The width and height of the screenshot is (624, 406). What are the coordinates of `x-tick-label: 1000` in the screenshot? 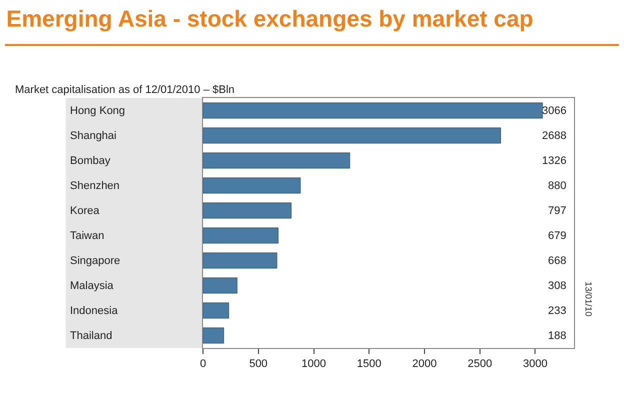 It's located at (314, 364).